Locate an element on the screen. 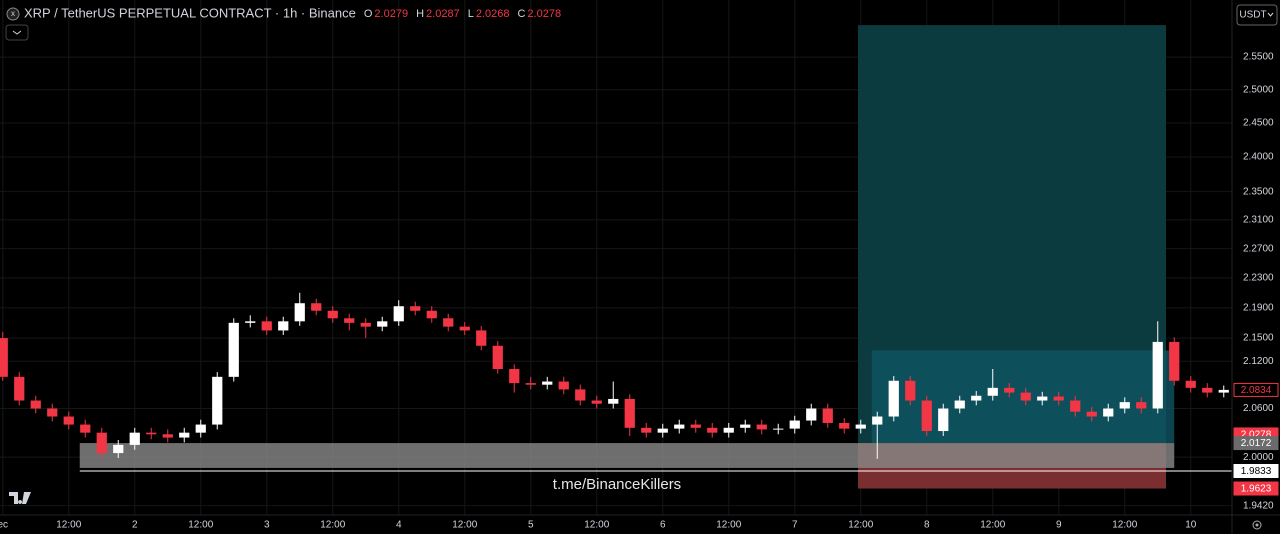 This screenshot has height=534, width=1280. collapse-button is located at coordinates (17, 32).